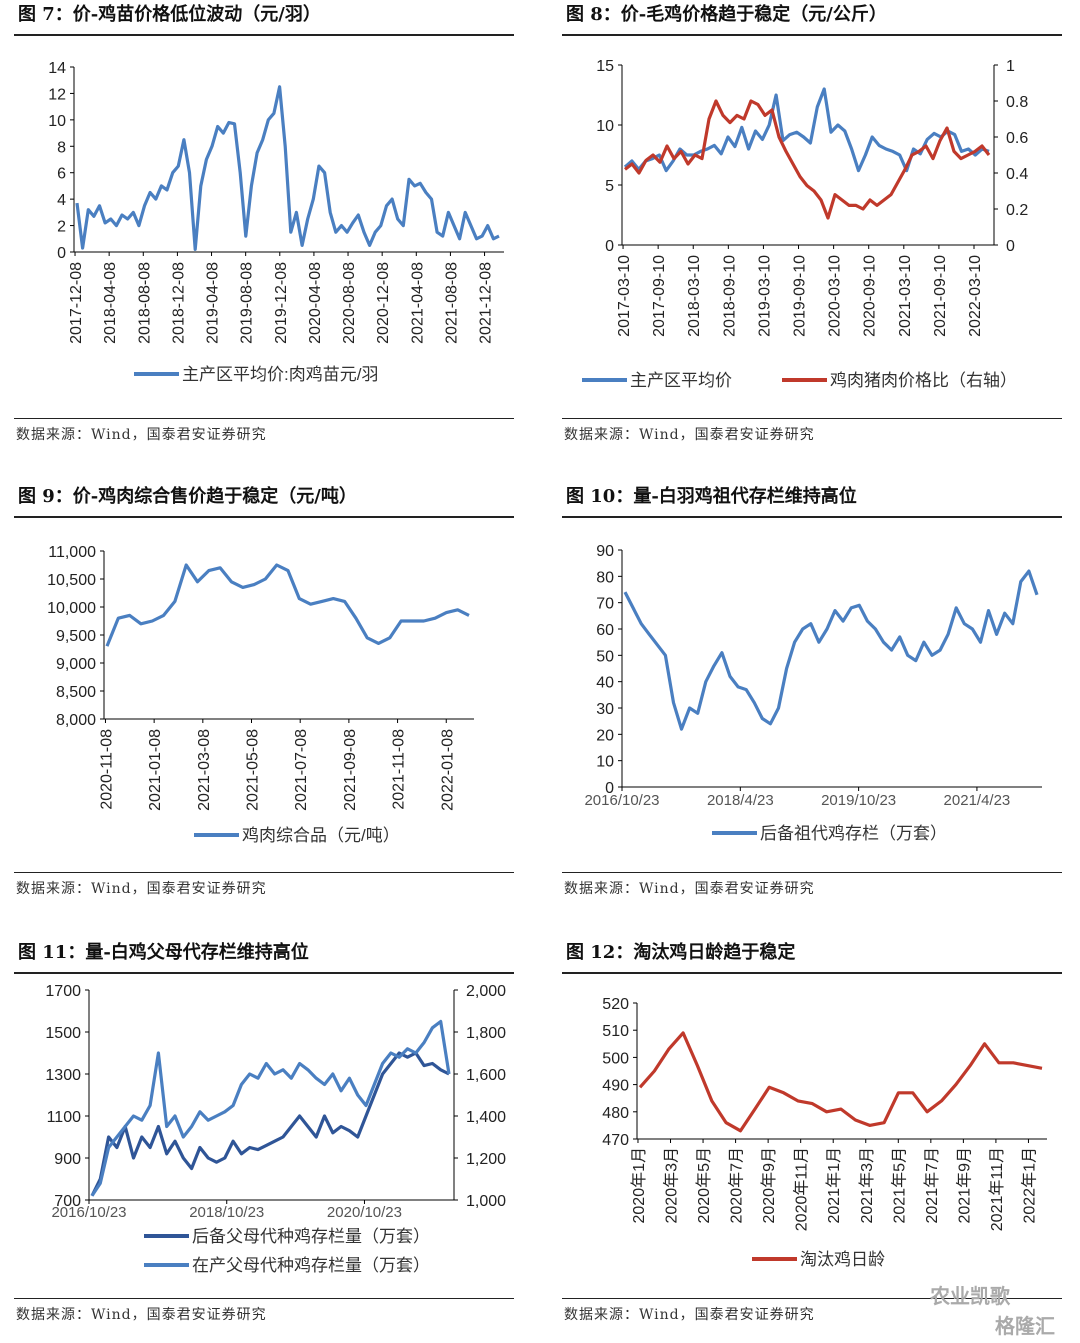 The height and width of the screenshot is (1343, 1080). Describe the element at coordinates (61, 147) in the screenshot. I see `y-tick-label: 8` at that location.